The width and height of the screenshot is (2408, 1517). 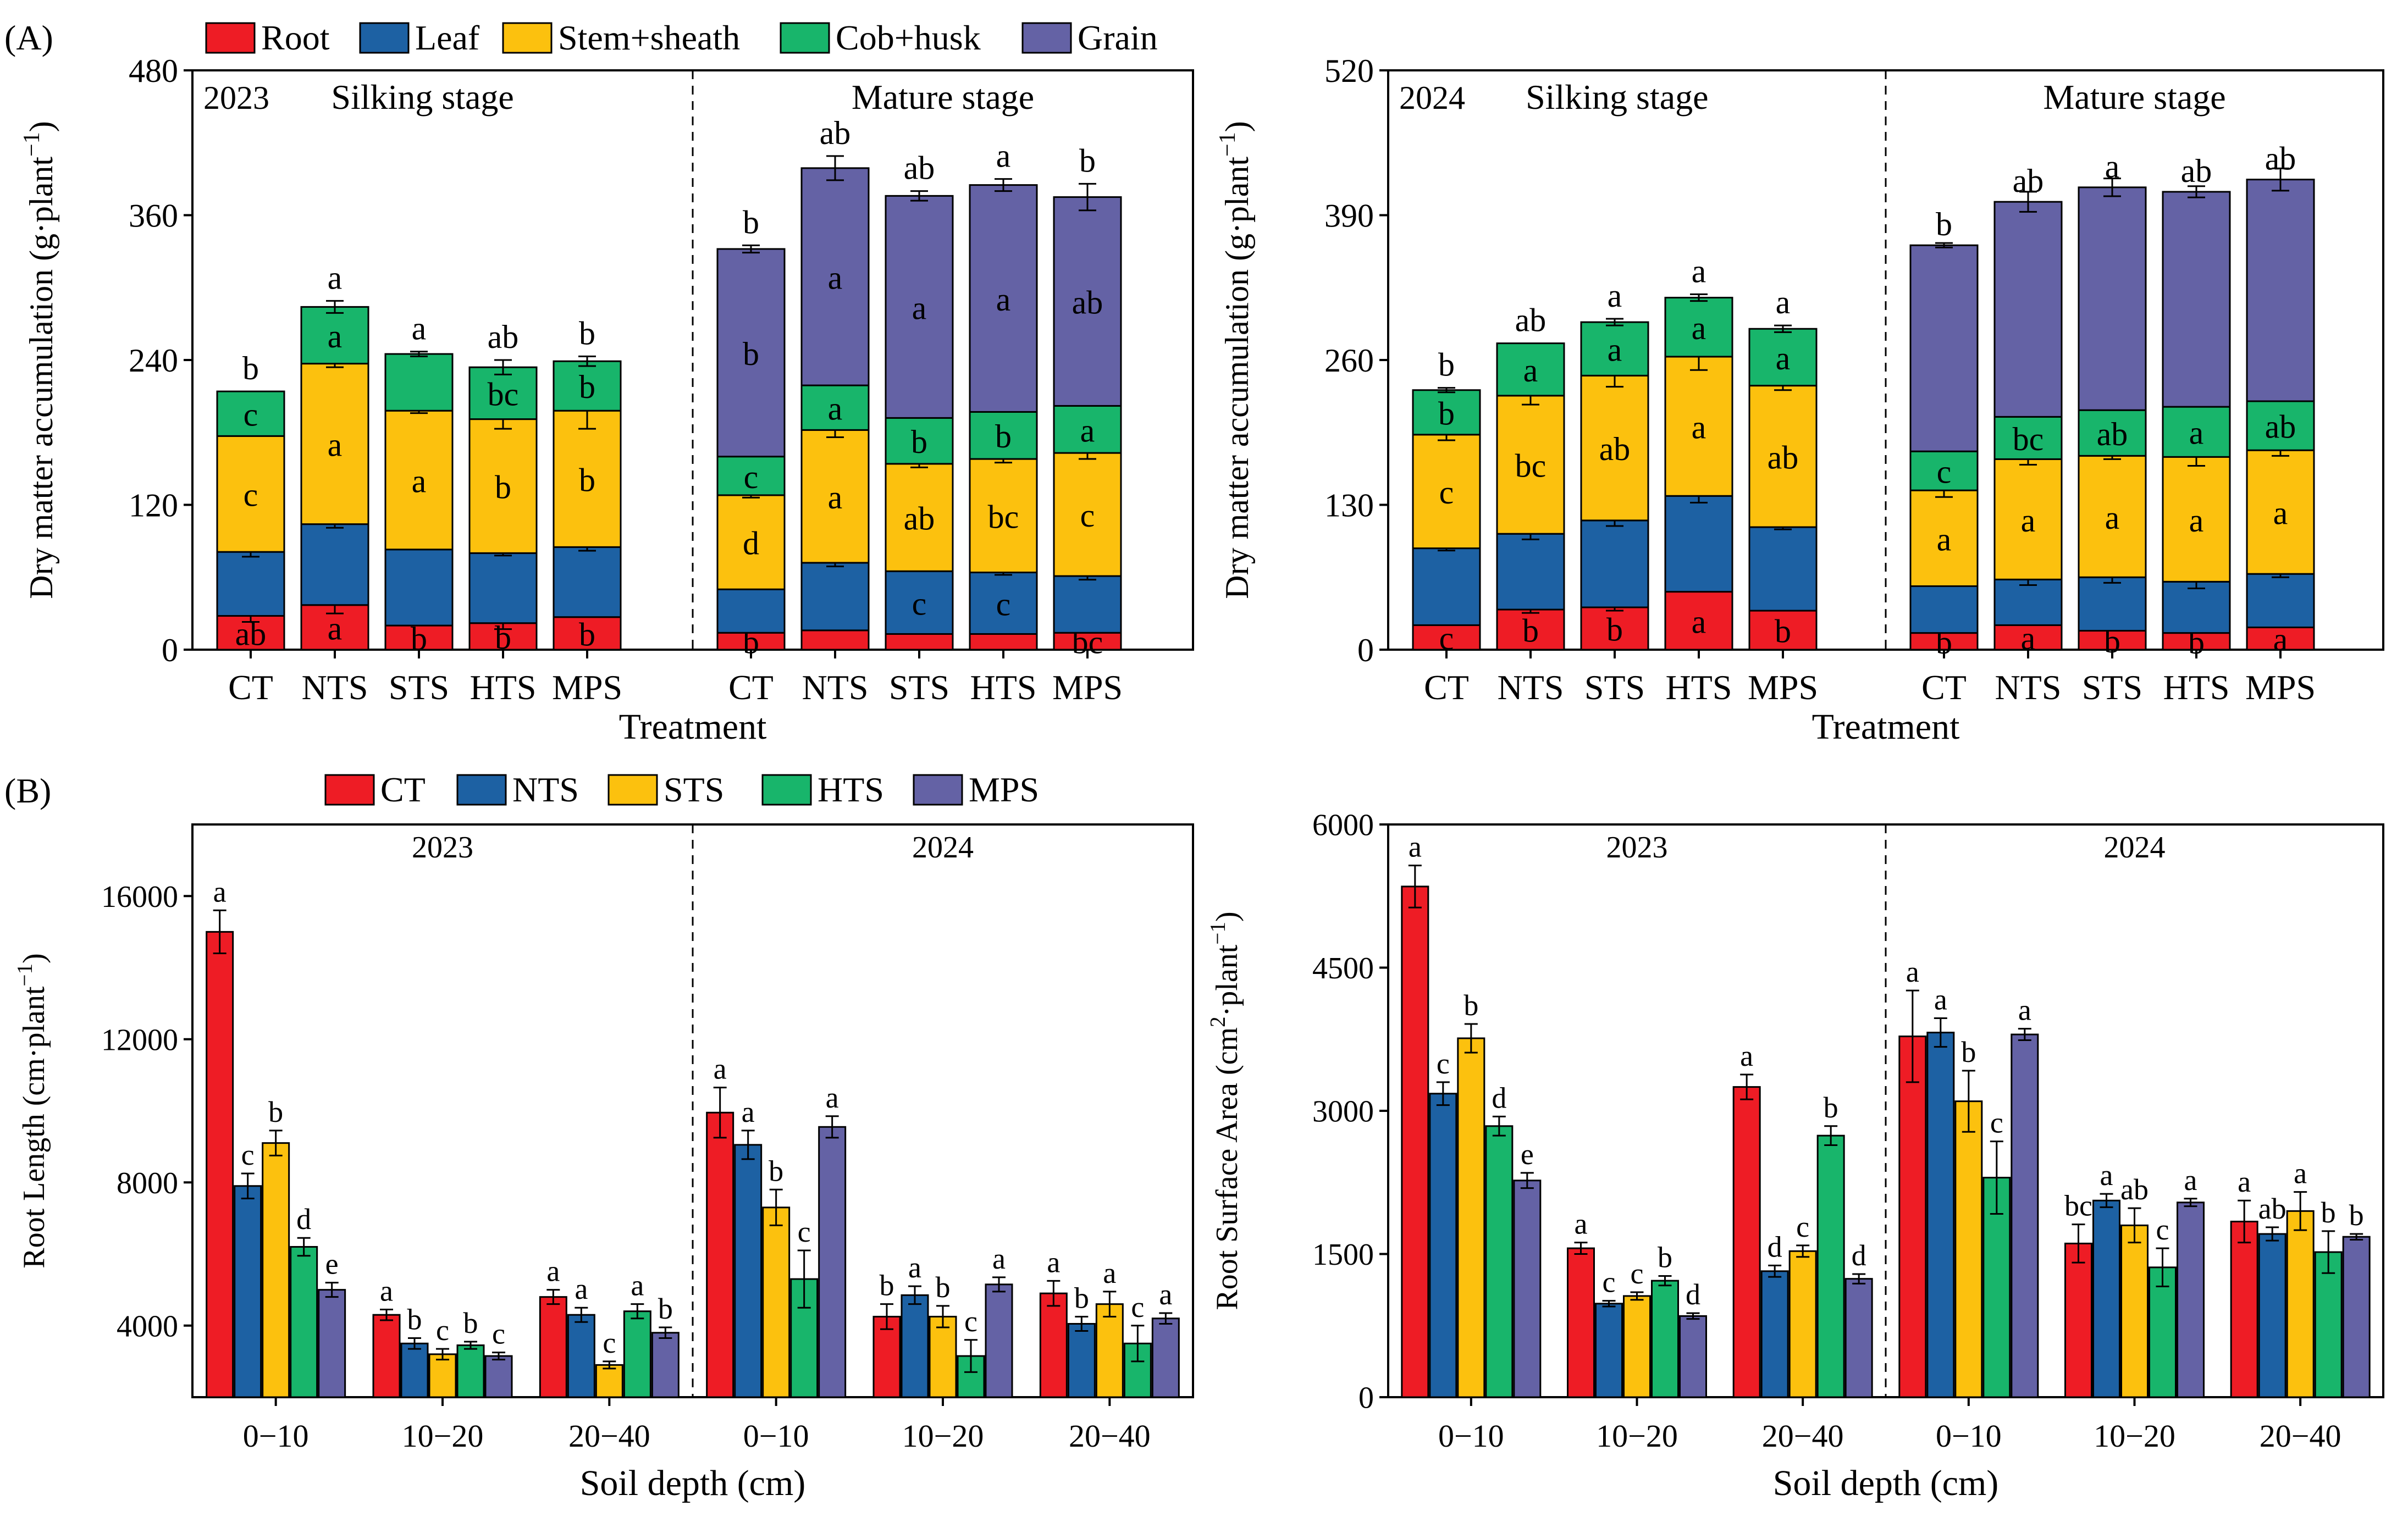 What do you see at coordinates (649, 37) in the screenshot?
I see `legend-label-stem-sheath: Stem+sheath` at bounding box center [649, 37].